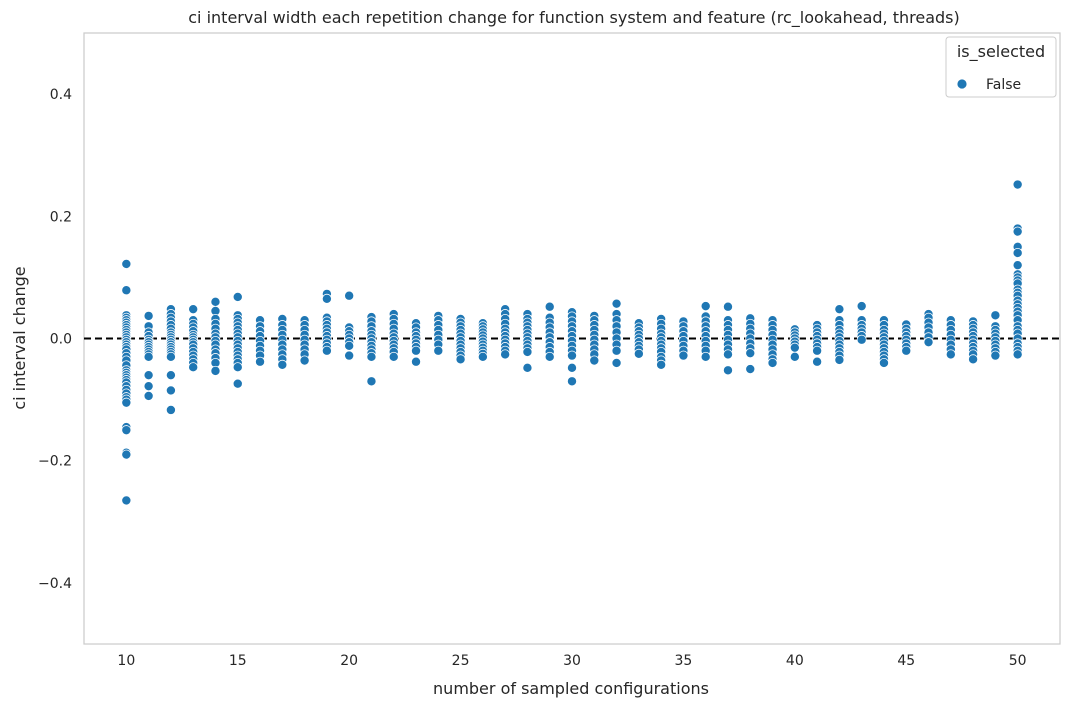 Image resolution: width=1068 pixels, height=706 pixels. What do you see at coordinates (461, 661) in the screenshot?
I see `x-tick-label: 25` at bounding box center [461, 661].